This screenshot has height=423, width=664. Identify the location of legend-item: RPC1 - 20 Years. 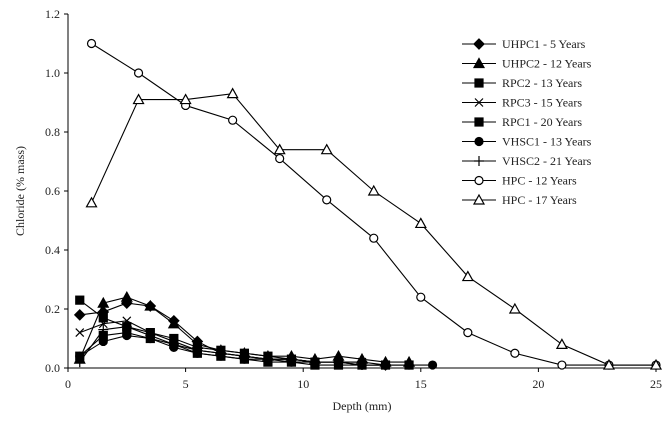
(522, 122).